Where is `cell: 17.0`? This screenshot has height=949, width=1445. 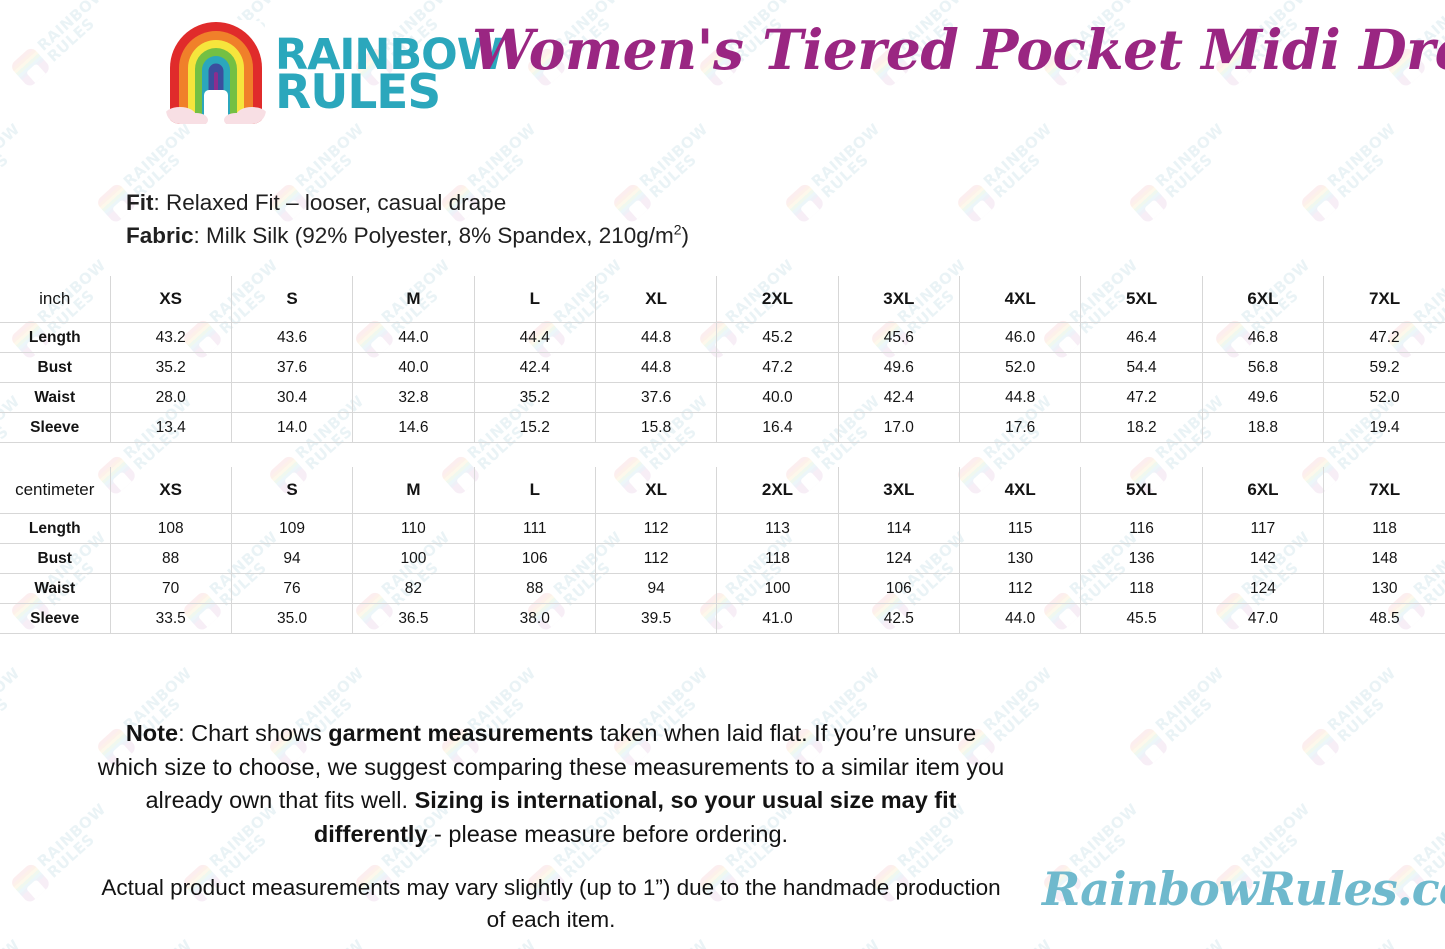
cell: 17.0 is located at coordinates (899, 427).